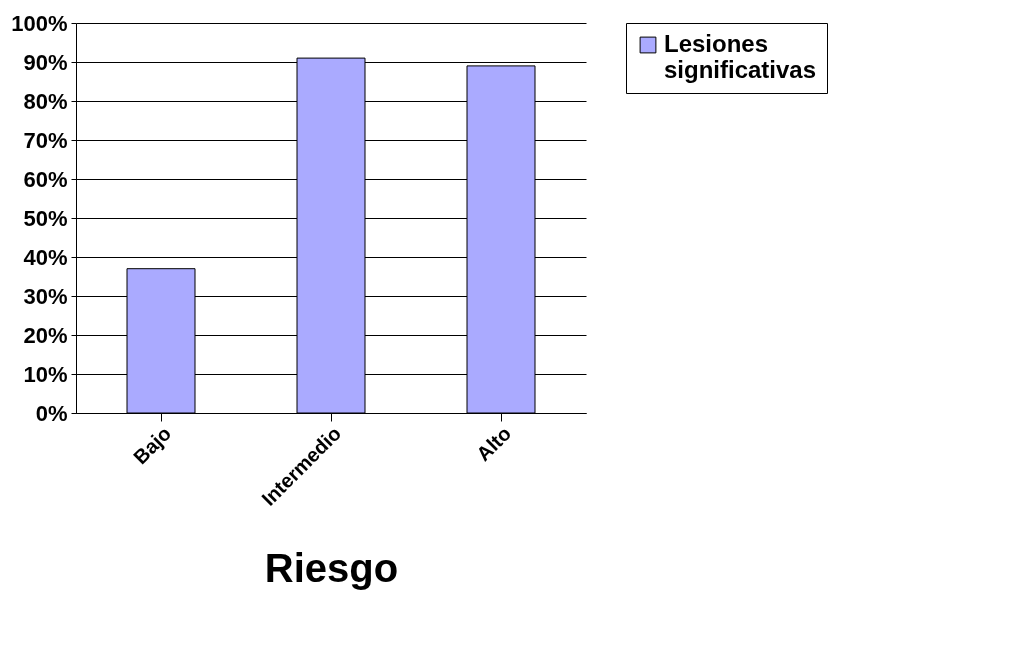 Image resolution: width=1013 pixels, height=649 pixels. Describe the element at coordinates (45, 218) in the screenshot. I see `y-tick-label: 50%` at that location.